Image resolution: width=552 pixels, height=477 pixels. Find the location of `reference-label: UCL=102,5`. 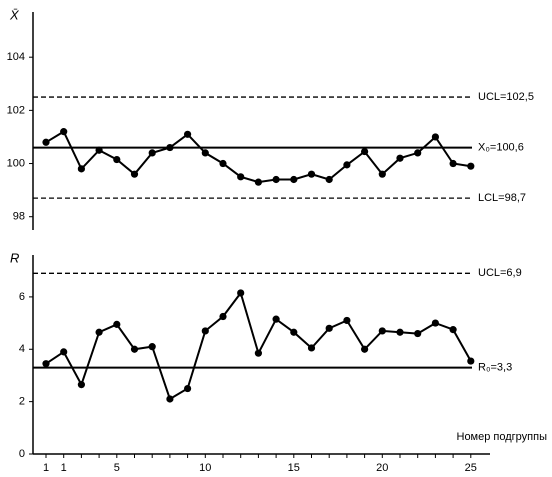

reference-label: UCL=102,5 is located at coordinates (506, 97).